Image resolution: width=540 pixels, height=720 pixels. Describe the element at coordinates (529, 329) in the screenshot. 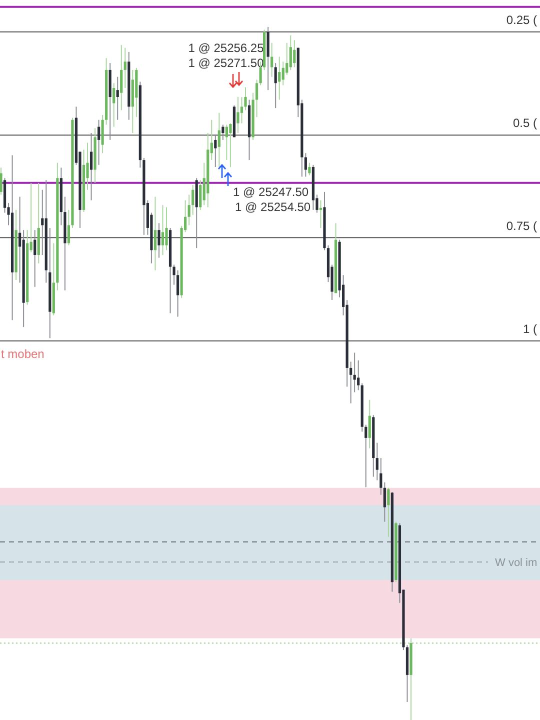

I see `text: 1 (` at that location.